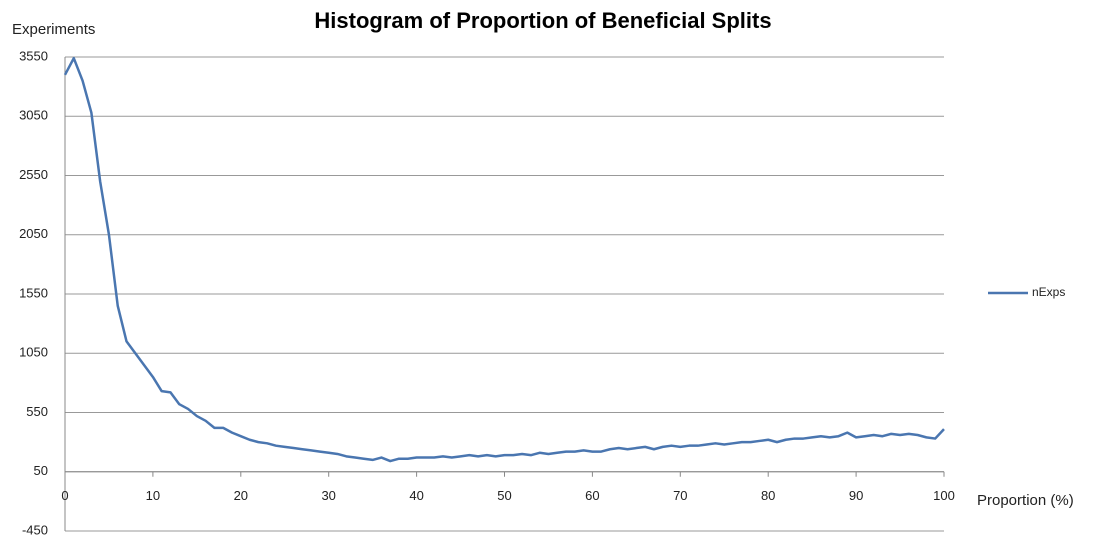 The image size is (1113, 538). Describe the element at coordinates (64, 495) in the screenshot. I see `x-tick-label: 0` at that location.